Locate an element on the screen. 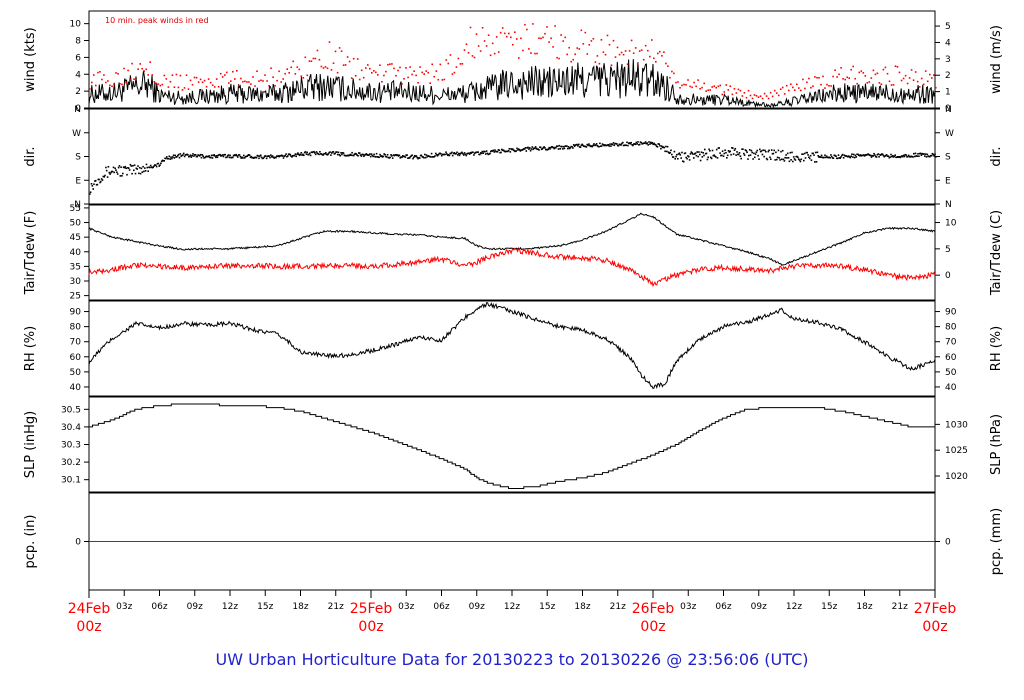 Image resolution: width=1024 pixels, height=700 pixels. y-tick-label: E is located at coordinates (78, 181).